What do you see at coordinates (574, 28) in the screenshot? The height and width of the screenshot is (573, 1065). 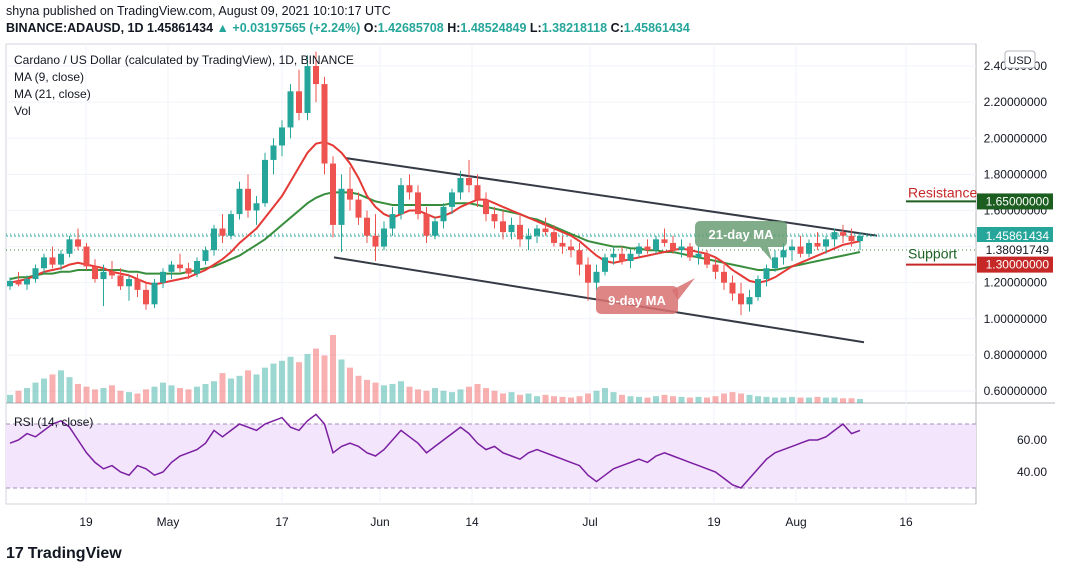 I see `low-value: 1.38218118` at bounding box center [574, 28].